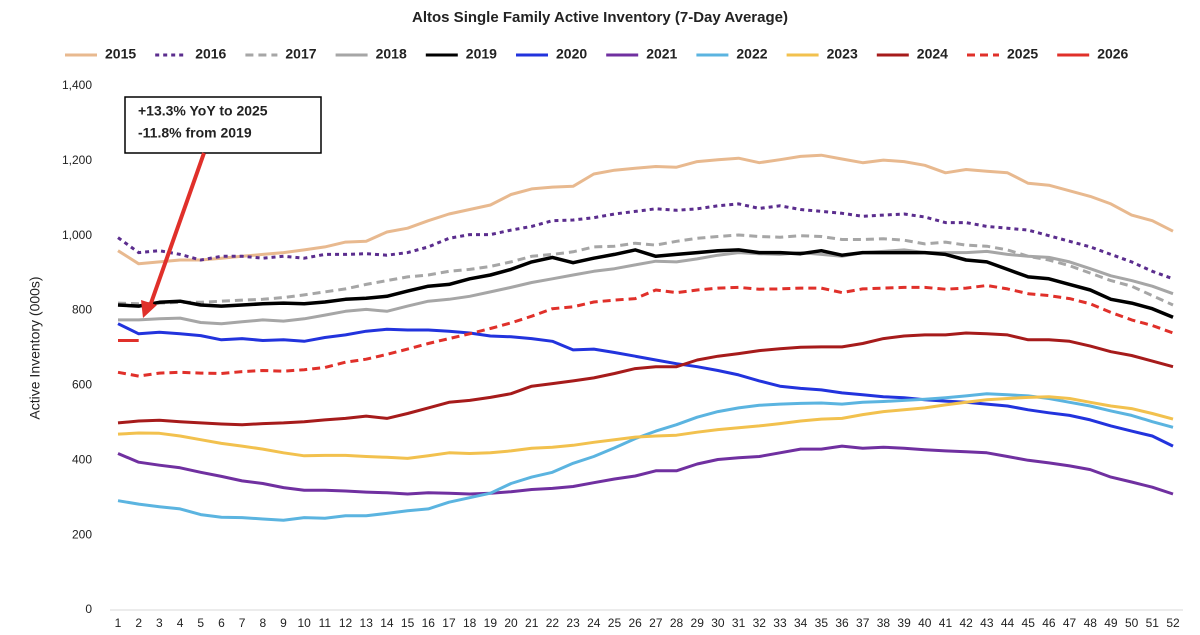 The image size is (1200, 635). I want to click on x-tick-label: 44, so click(1008, 623).